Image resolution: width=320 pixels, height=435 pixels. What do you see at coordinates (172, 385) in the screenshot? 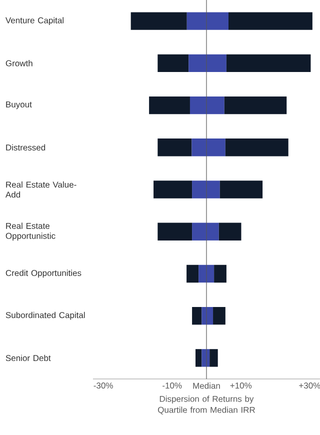
I see `x-tick-label: -10%` at bounding box center [172, 385].